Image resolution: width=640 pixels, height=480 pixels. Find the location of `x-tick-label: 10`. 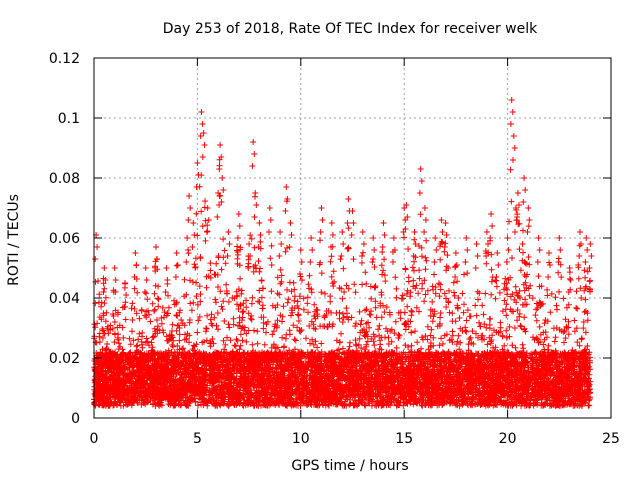

x-tick-label: 10 is located at coordinates (301, 439).